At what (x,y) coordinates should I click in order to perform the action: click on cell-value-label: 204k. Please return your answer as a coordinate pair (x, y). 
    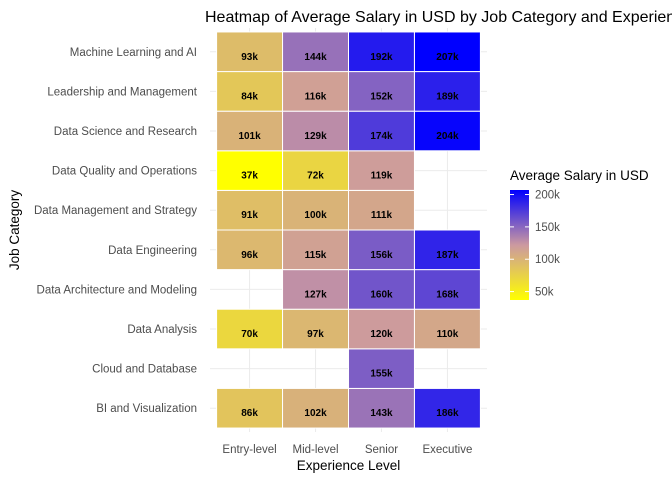
    Looking at the image, I should click on (447, 136).